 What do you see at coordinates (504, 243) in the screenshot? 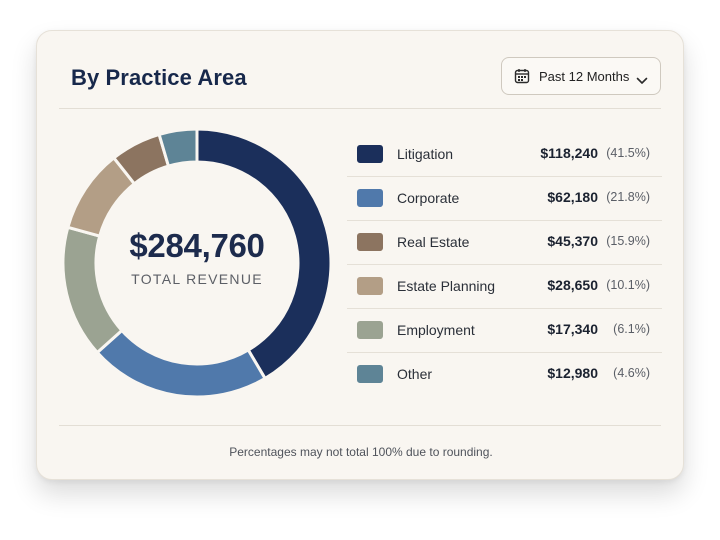
I see `legend-item-real-estate: Real Estate $45,370 (15.9%)` at bounding box center [504, 243].